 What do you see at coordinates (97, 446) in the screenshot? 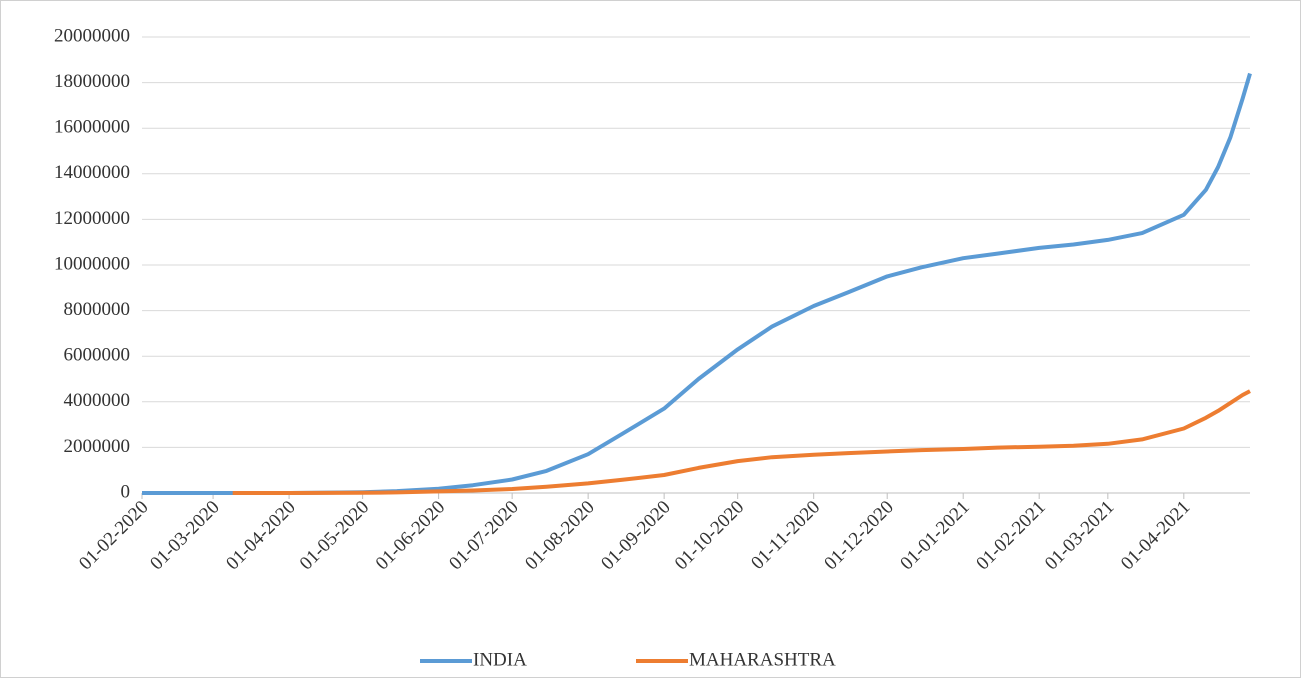
I see `y-tick-label: 2000000` at bounding box center [97, 446].